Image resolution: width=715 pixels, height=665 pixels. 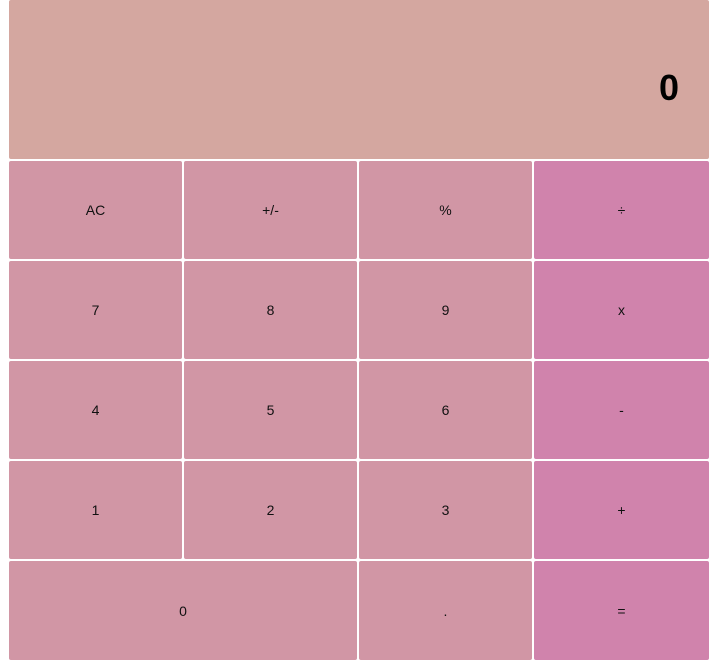 What do you see at coordinates (445, 510) in the screenshot?
I see `digit-3-button: 3` at bounding box center [445, 510].